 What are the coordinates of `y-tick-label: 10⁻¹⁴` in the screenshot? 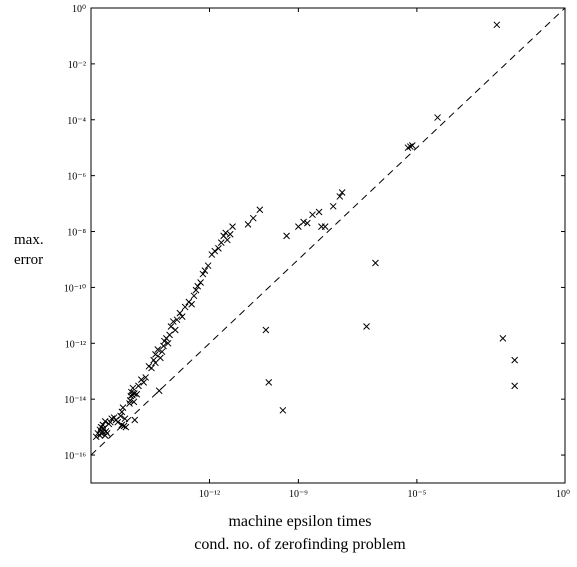 It's located at (75, 400).